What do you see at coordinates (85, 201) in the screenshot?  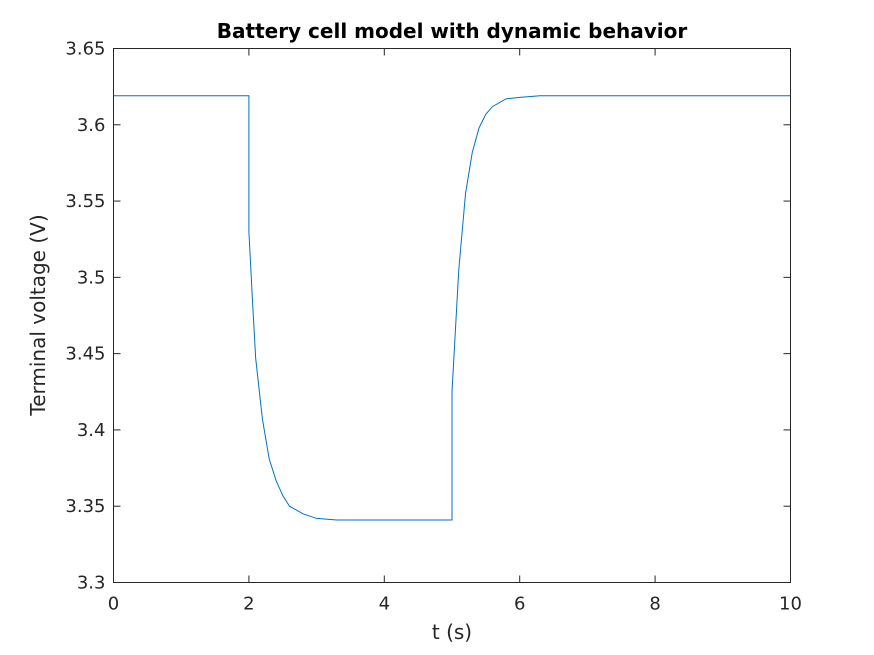 I see `y-tick-label: 3.55` at bounding box center [85, 201].